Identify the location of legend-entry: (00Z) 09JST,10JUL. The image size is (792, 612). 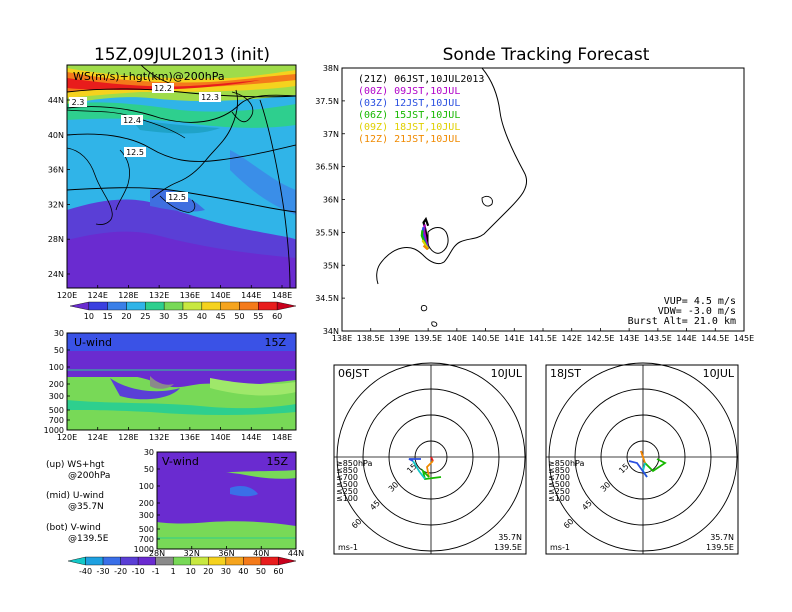
(409, 91).